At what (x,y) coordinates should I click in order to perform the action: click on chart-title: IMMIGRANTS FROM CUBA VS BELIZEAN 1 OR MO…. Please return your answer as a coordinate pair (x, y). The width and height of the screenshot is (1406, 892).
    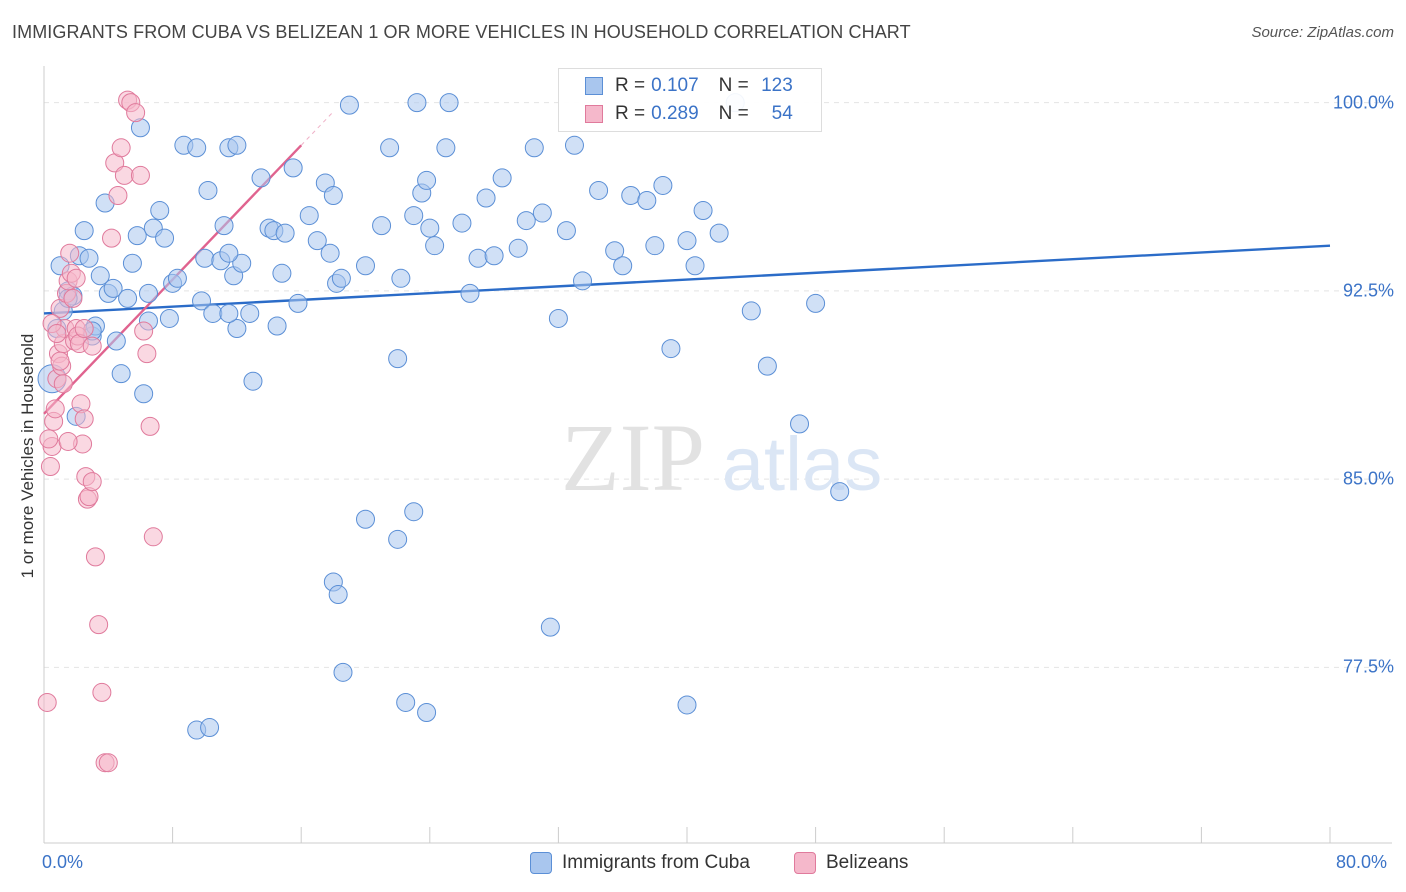
    Looking at the image, I should click on (461, 32).